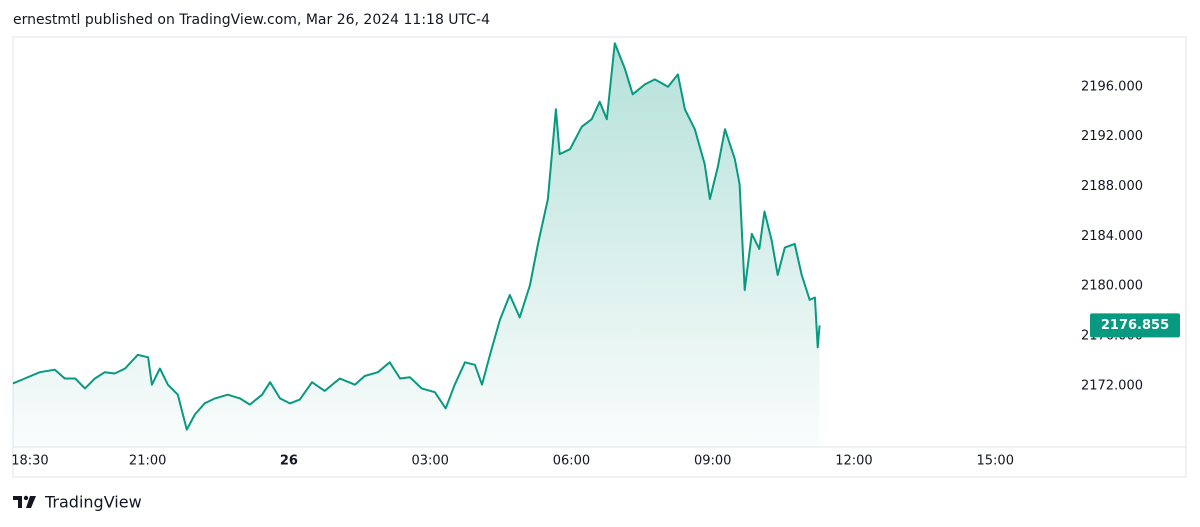 The width and height of the screenshot is (1200, 527). I want to click on x-tick-label: 26, so click(289, 461).